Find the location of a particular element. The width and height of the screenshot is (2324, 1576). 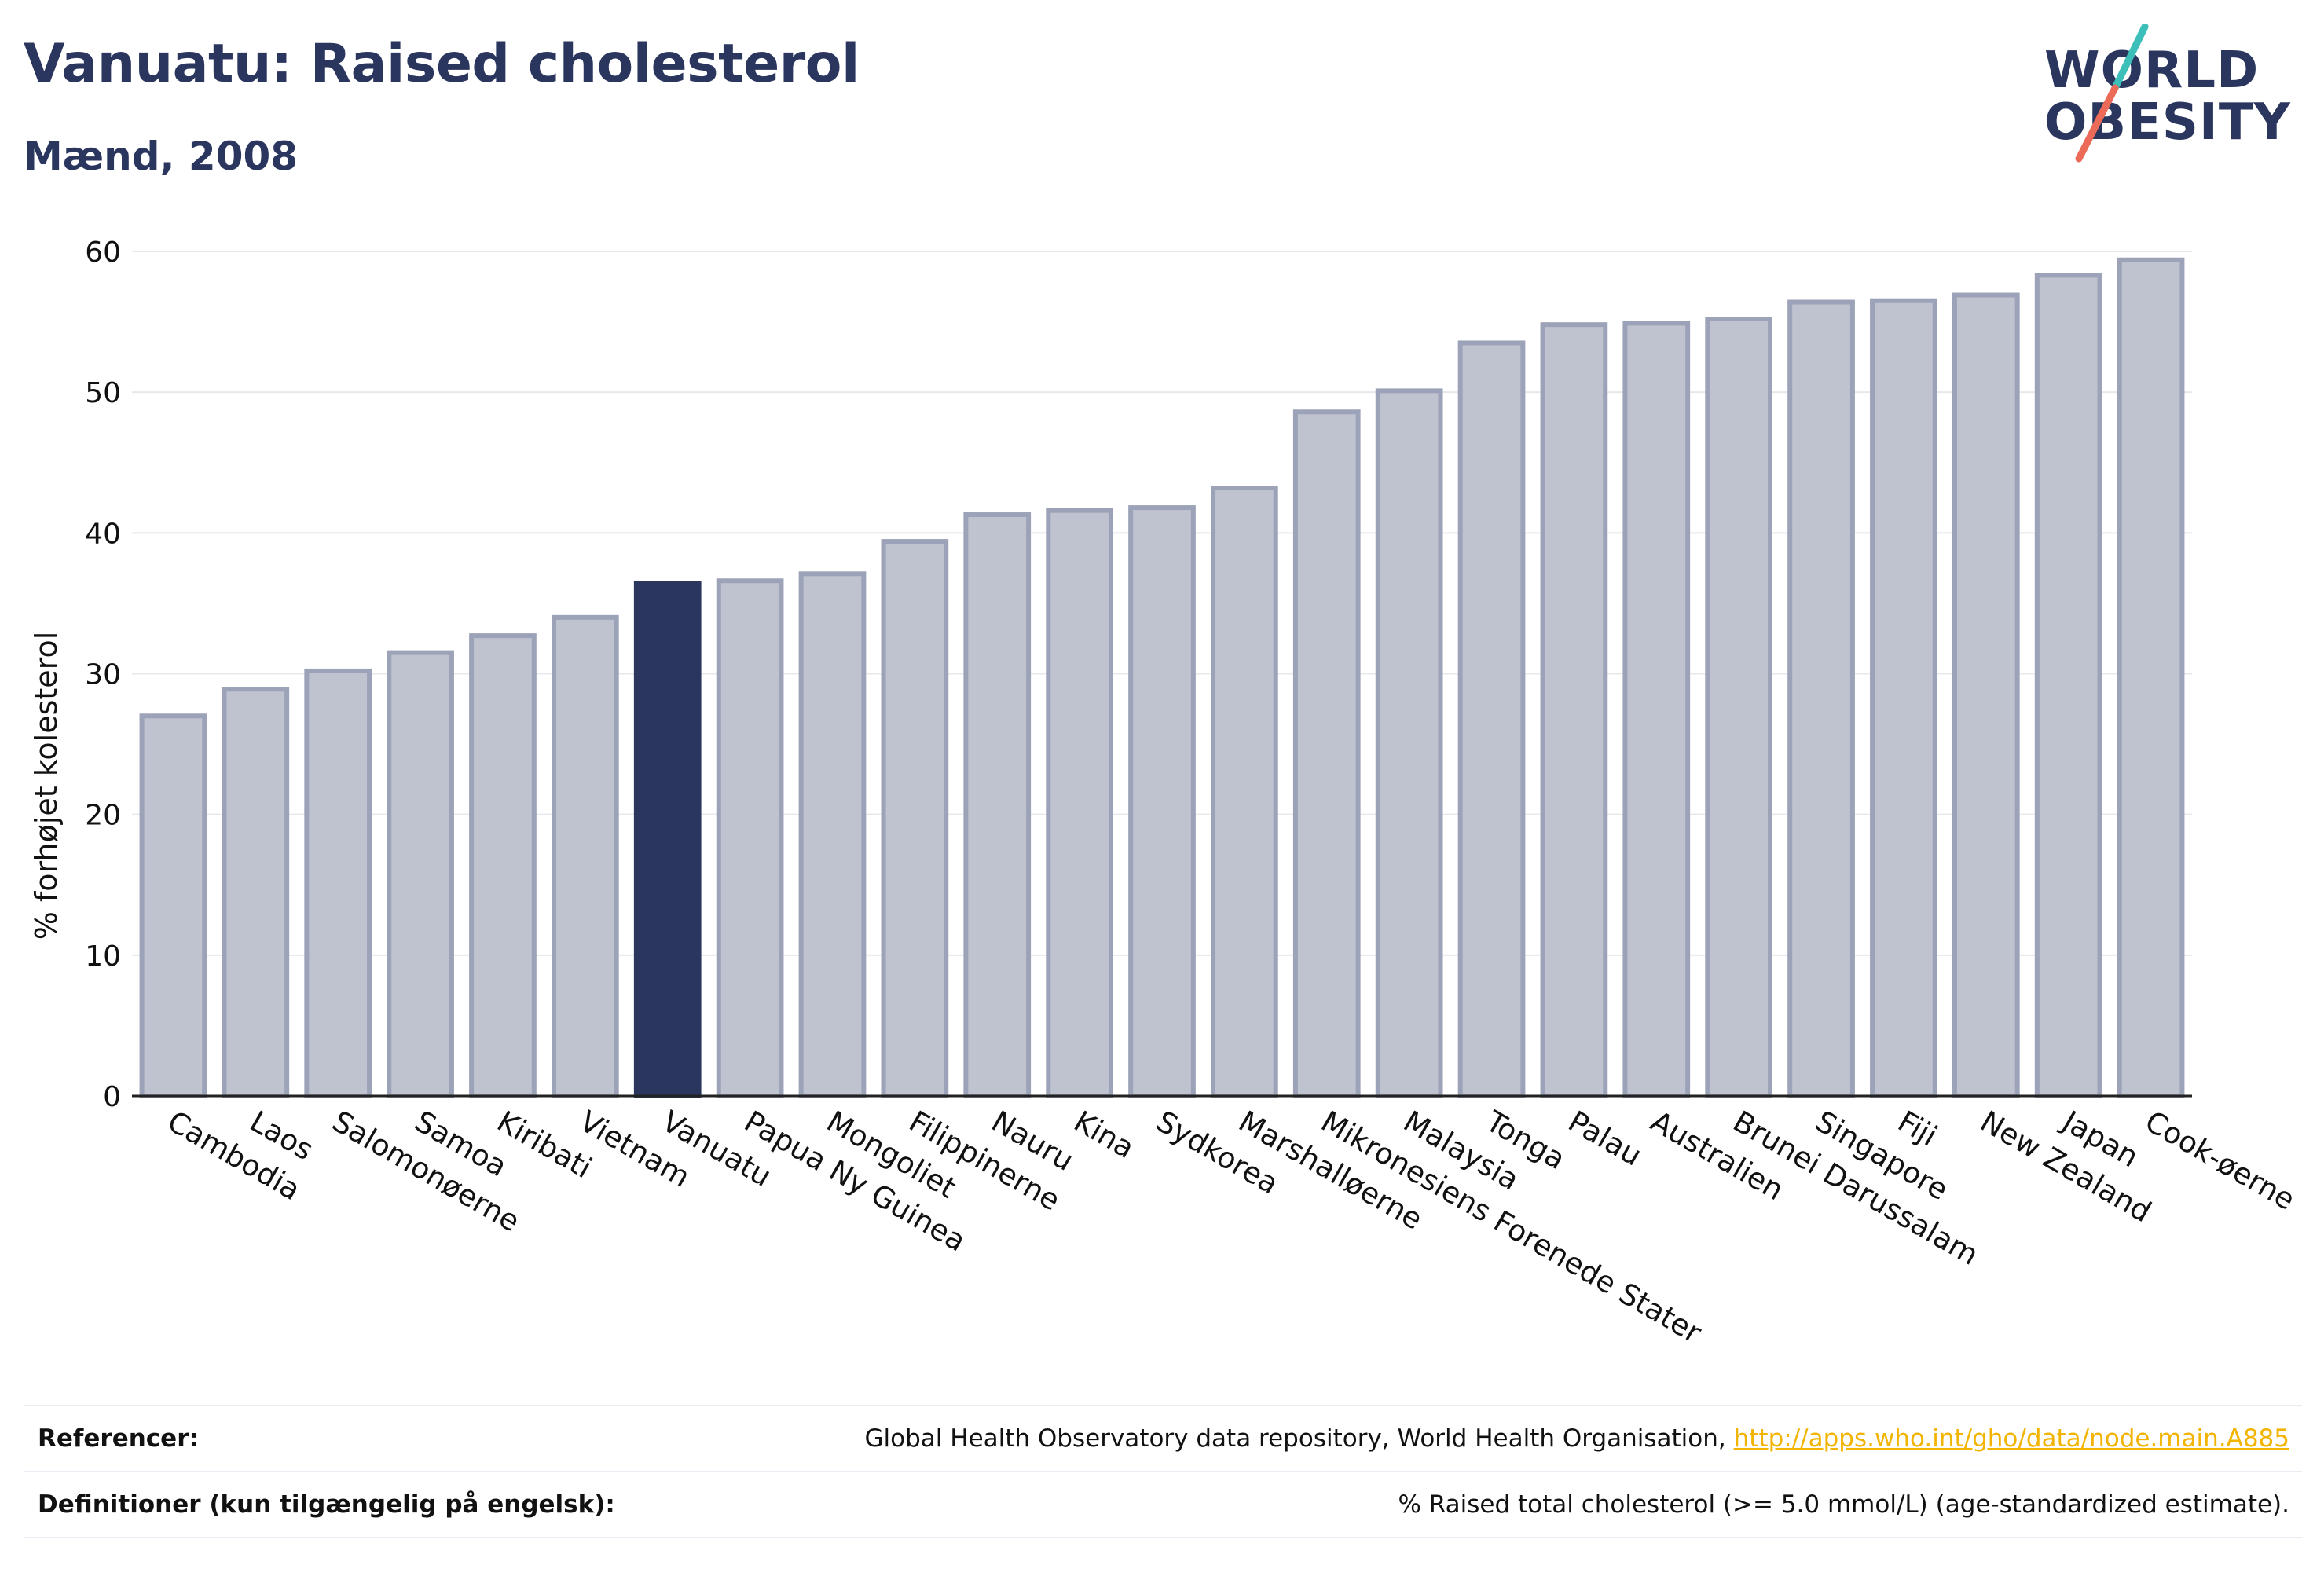

x-tick-label: Cook-øerne is located at coordinates (2219, 1161).